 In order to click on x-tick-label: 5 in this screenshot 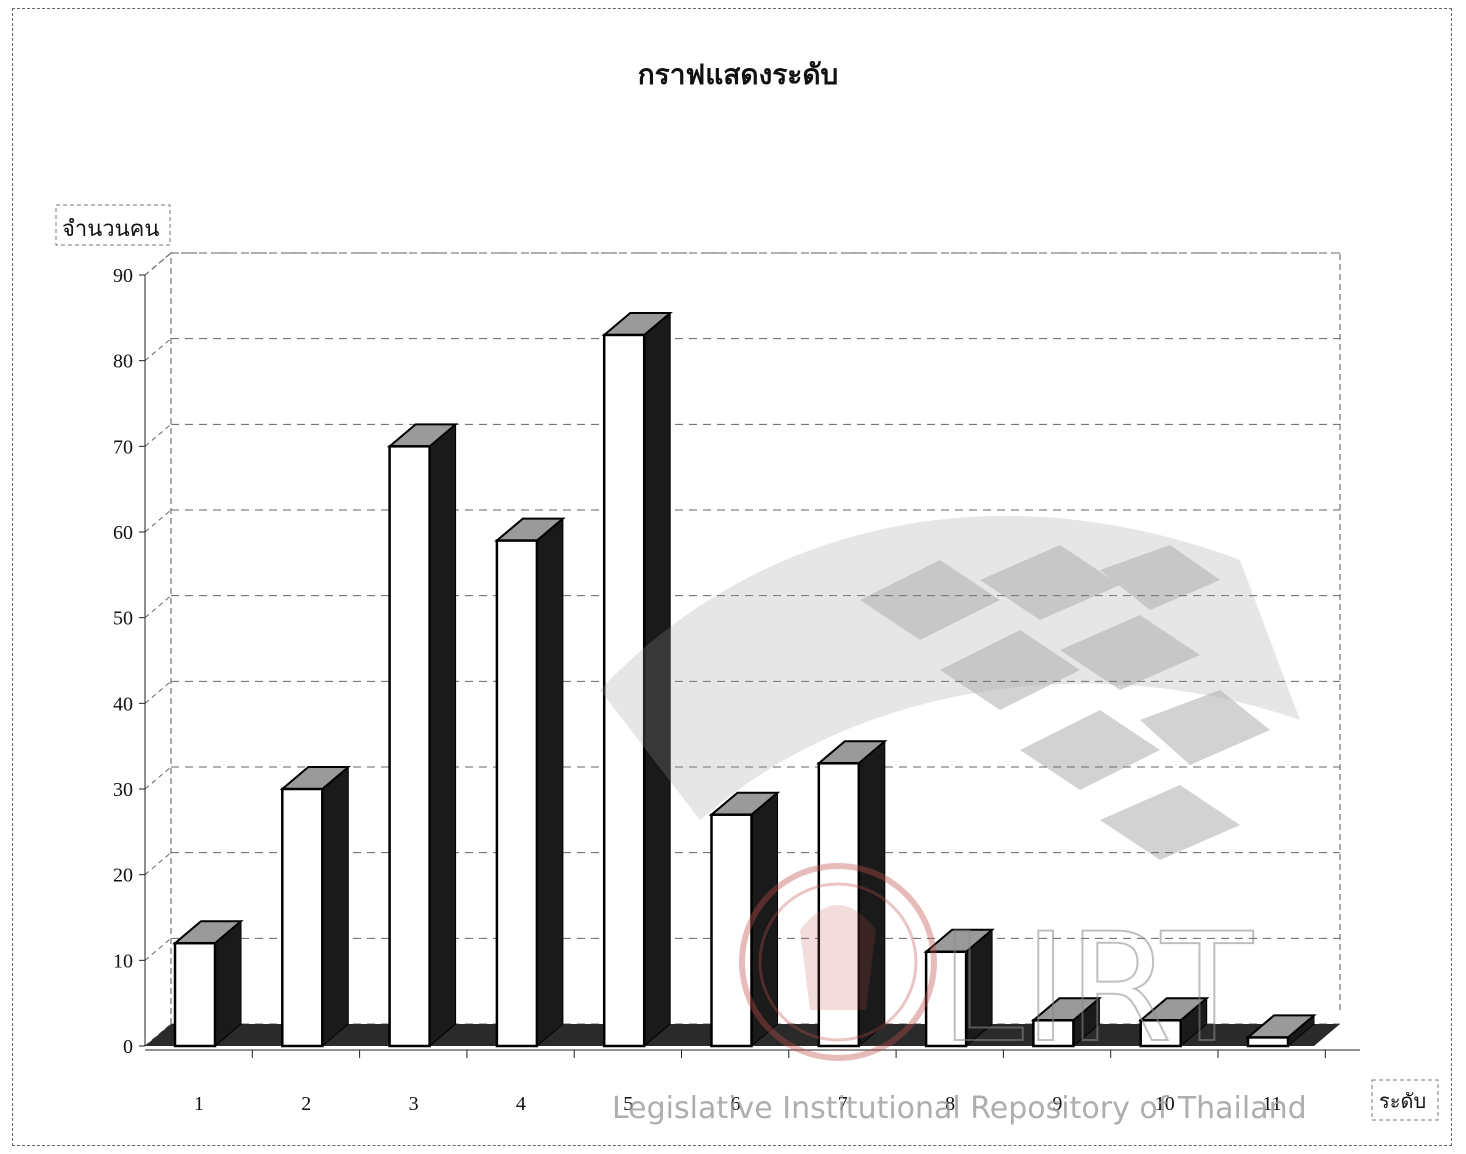, I will do `click(628, 1104)`.